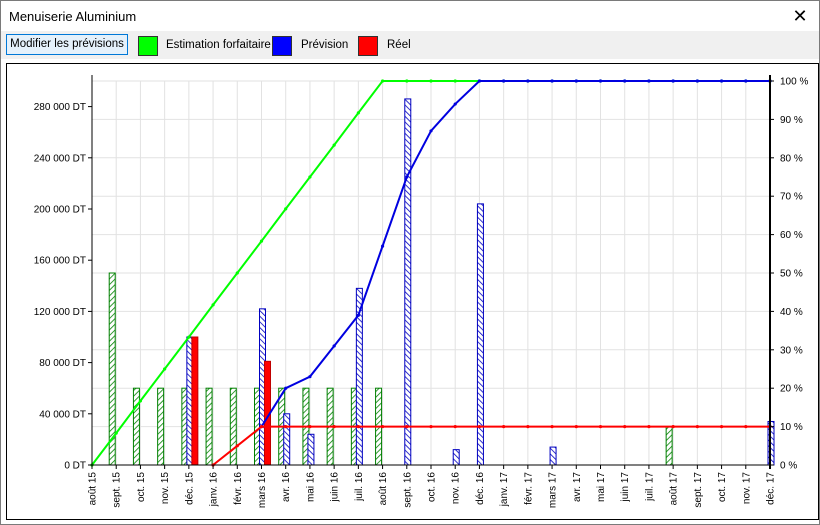  What do you see at coordinates (791, 427) in the screenshot?
I see `right-axis-tick-label: 10 %` at bounding box center [791, 427].